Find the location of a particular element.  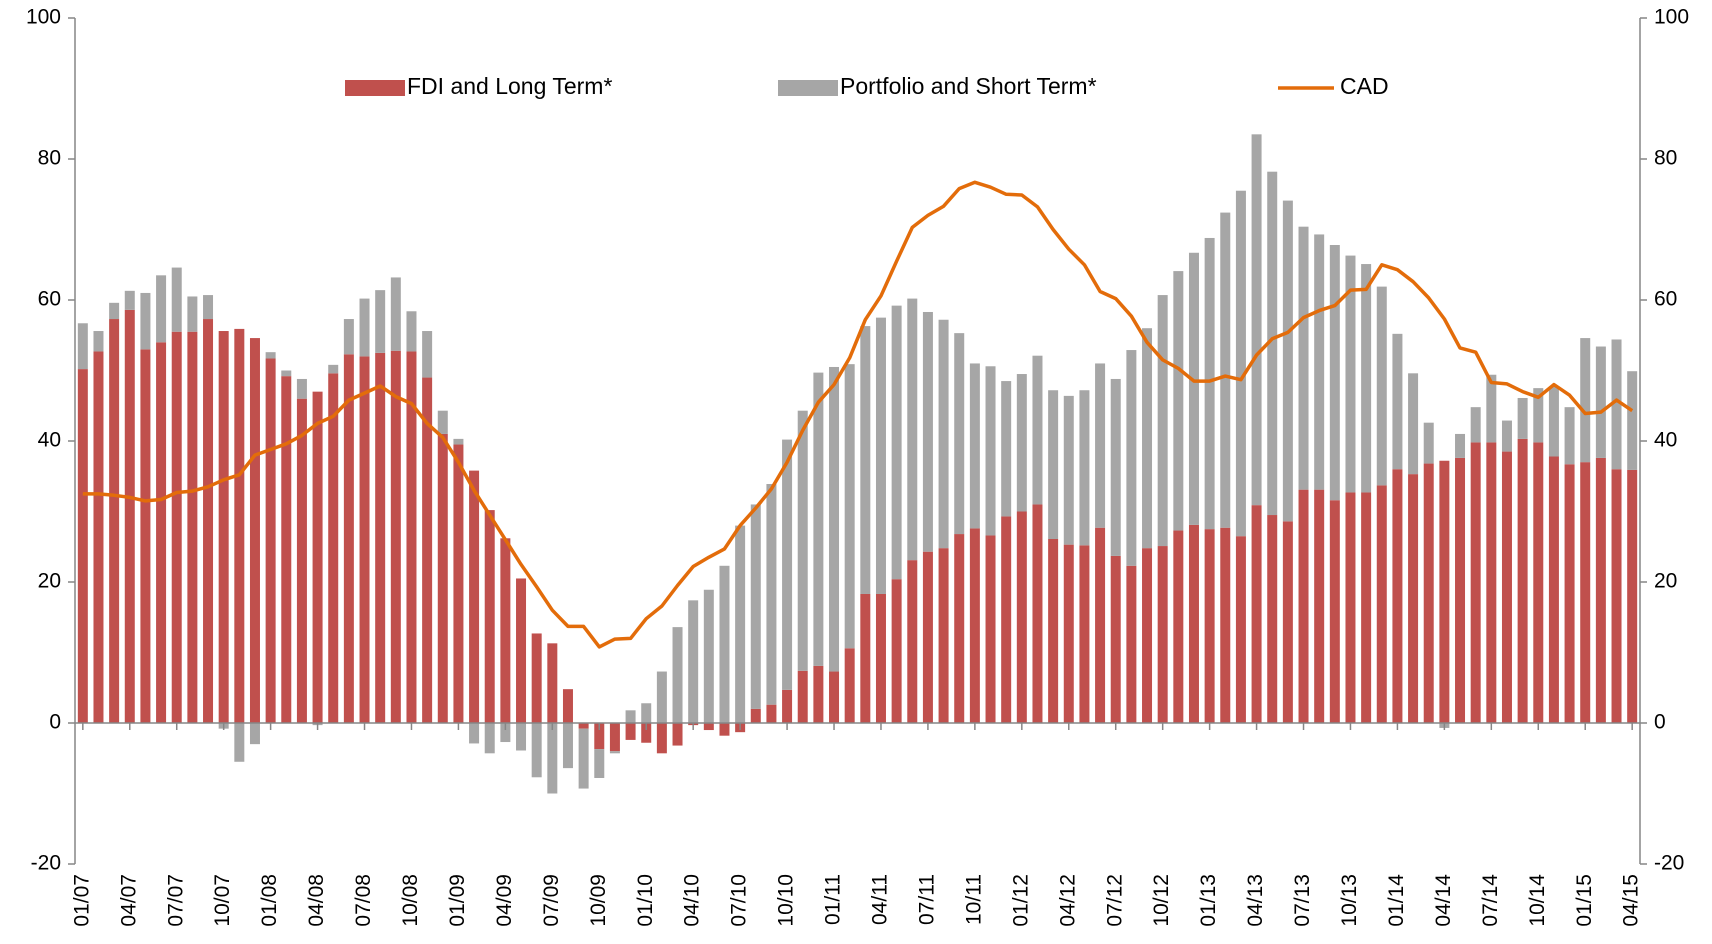

x-tick-label: 10/09 is located at coordinates (598, 900).